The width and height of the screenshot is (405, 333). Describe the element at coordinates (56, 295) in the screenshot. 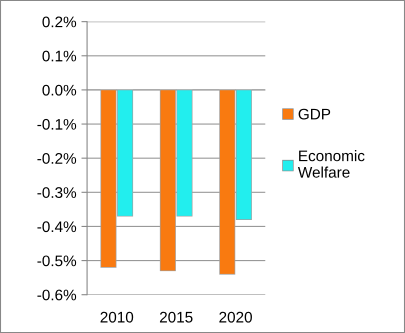

I see `y-tick-label: -0.6%` at that location.